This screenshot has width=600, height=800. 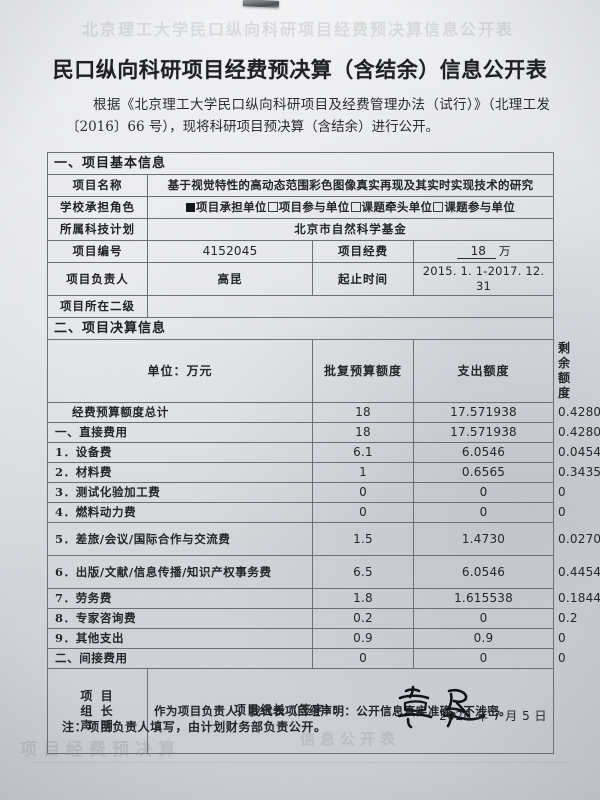 What do you see at coordinates (300, 762) in the screenshot?
I see `bleed-through-rule` at bounding box center [300, 762].